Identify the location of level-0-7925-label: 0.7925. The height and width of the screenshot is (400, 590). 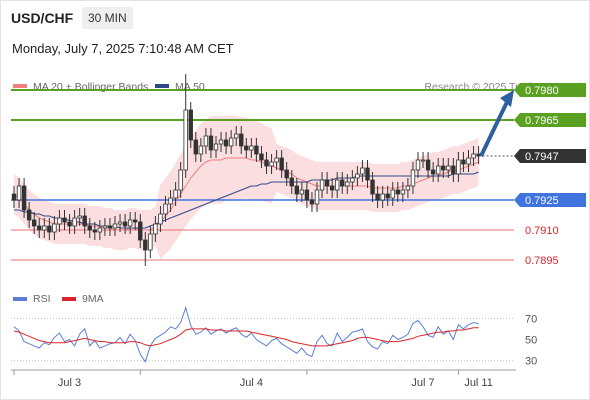
(542, 201).